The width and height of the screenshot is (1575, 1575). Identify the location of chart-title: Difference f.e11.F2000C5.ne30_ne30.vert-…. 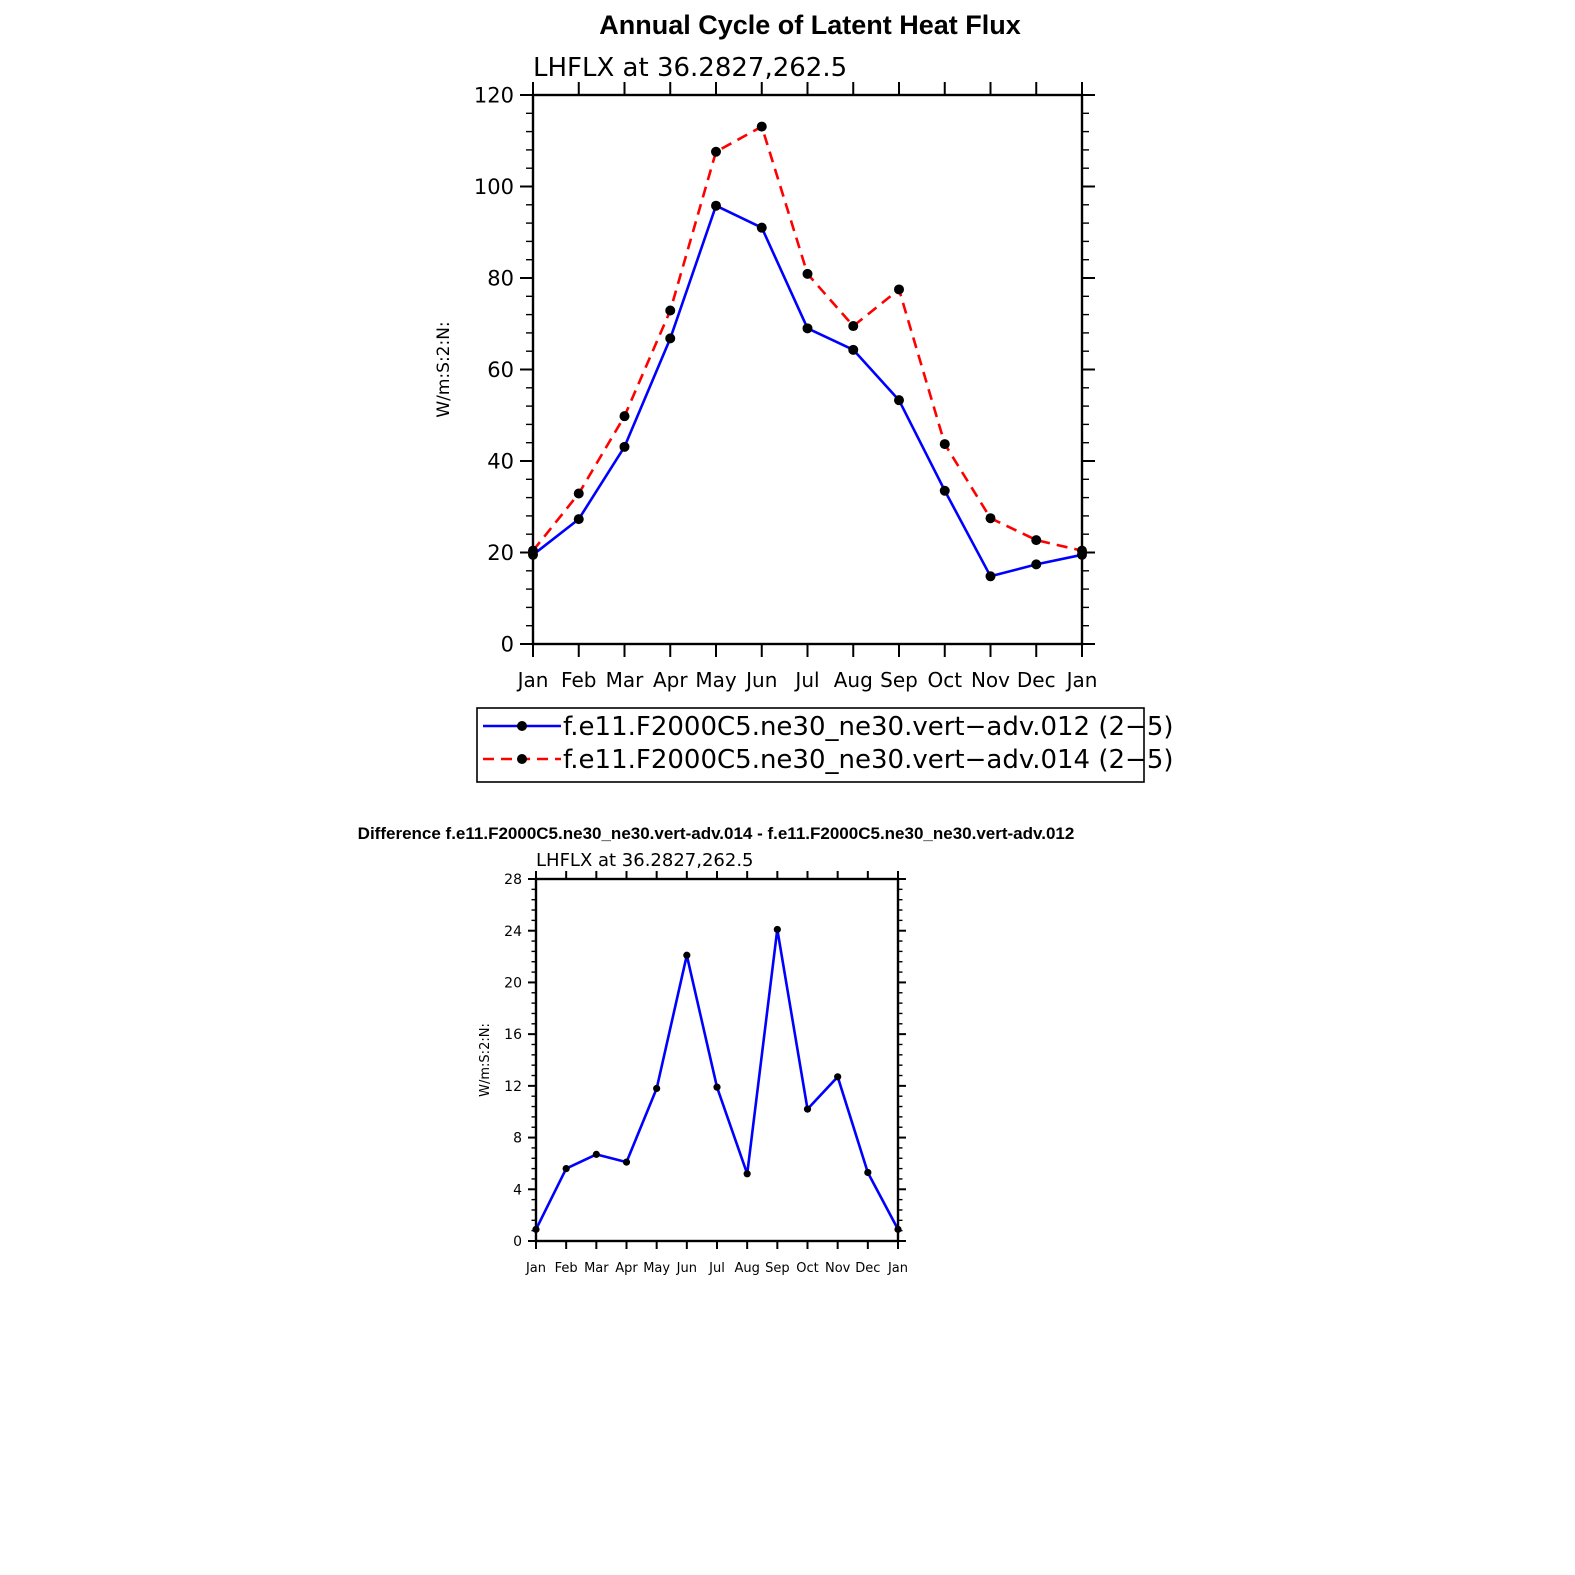
(716, 833).